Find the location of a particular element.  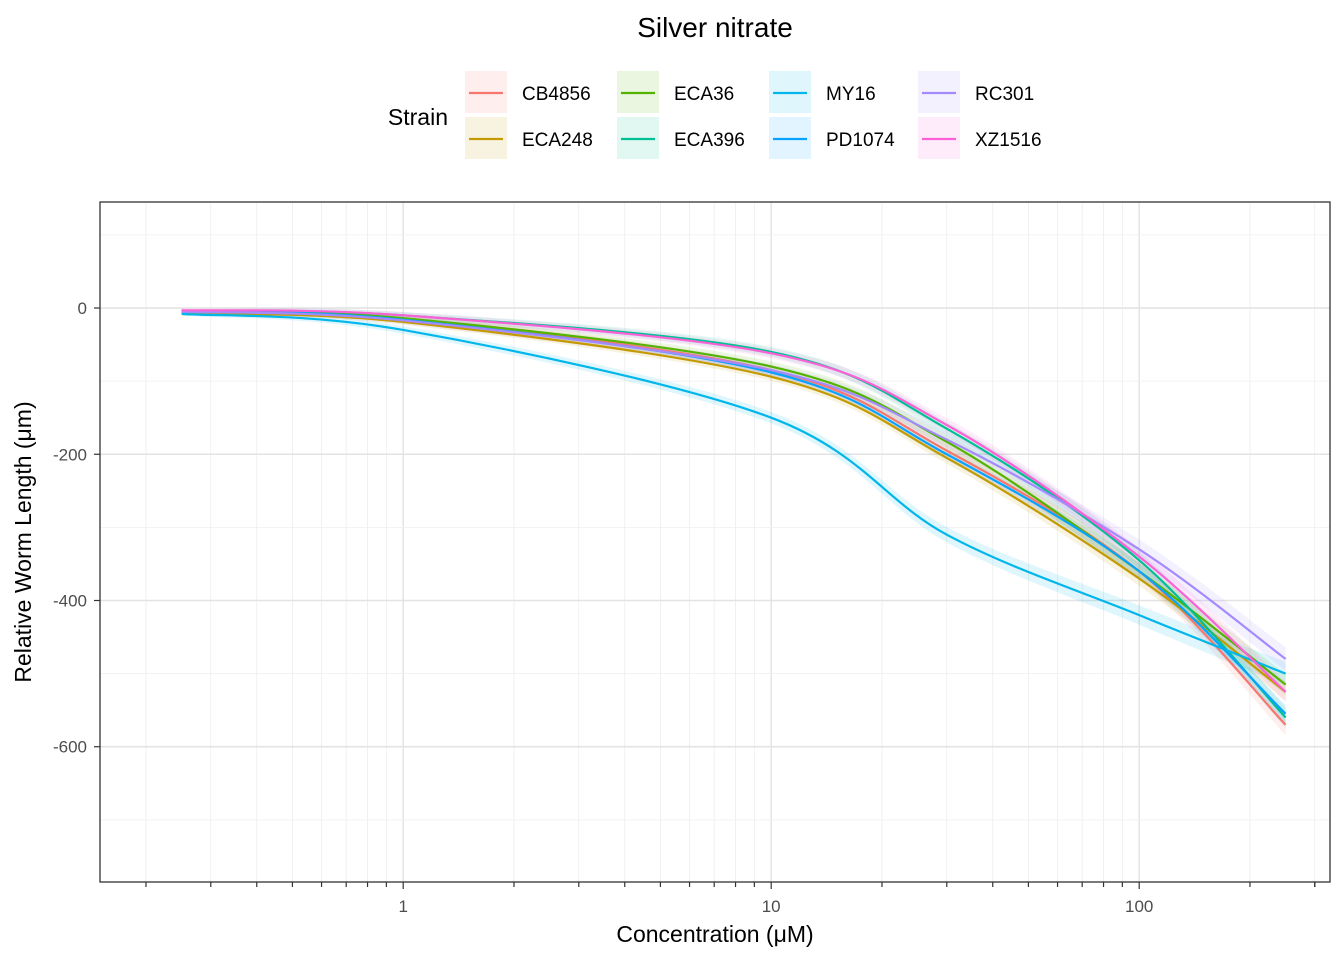

y-tick-label: -200 is located at coordinates (70, 454).